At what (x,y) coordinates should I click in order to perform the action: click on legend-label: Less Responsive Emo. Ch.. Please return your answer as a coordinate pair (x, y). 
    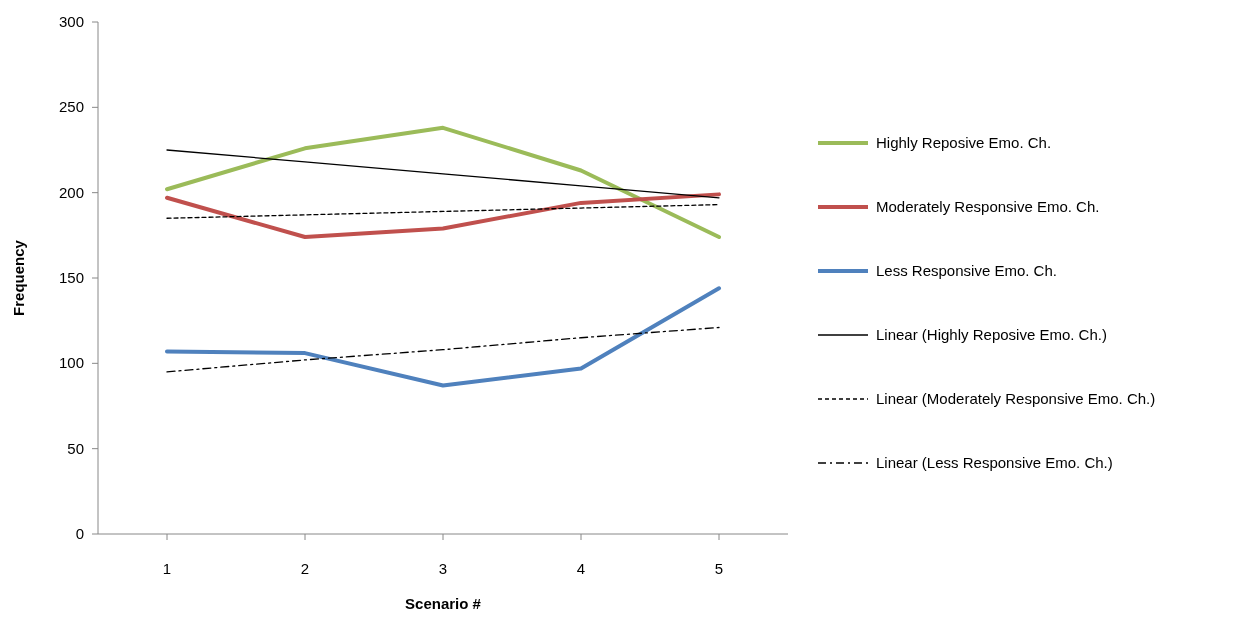
    Looking at the image, I should click on (966, 270).